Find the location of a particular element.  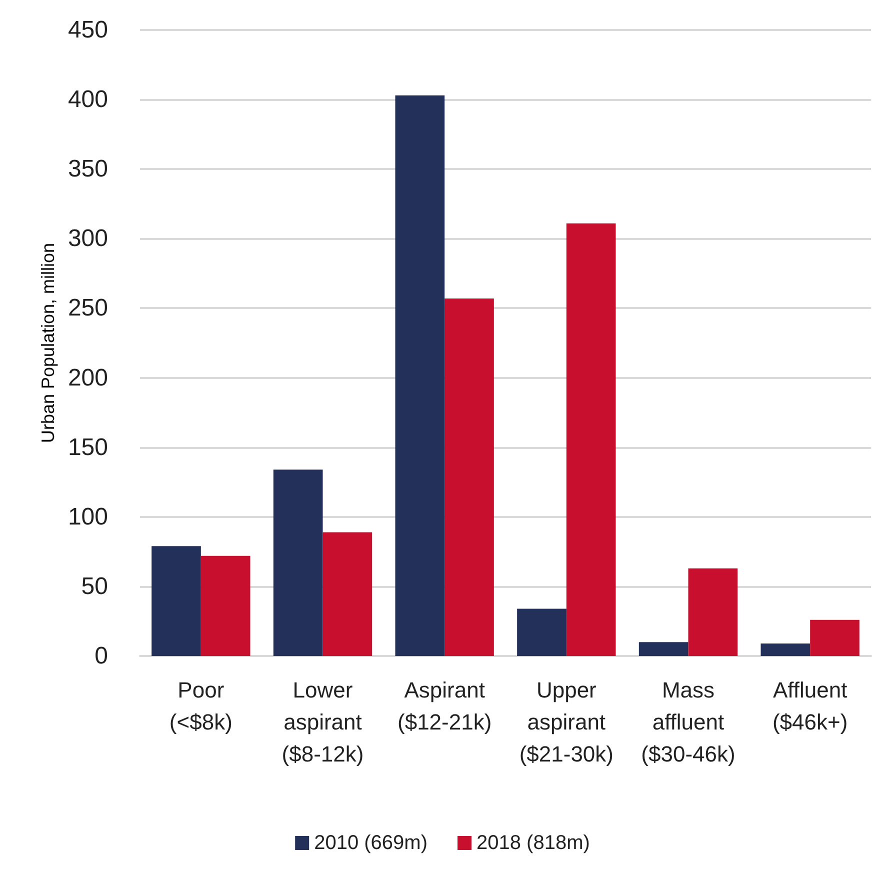

y-tick-label: 400 is located at coordinates (88, 100).